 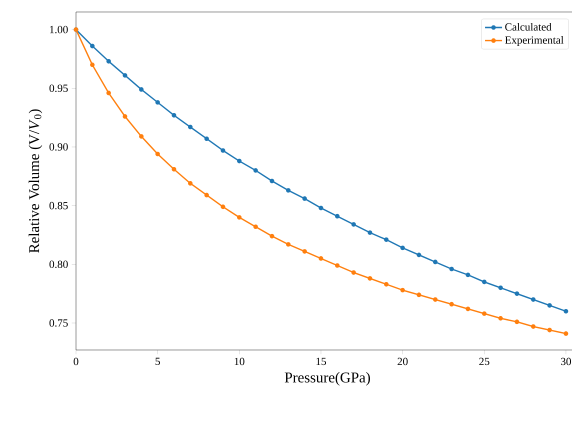 I want to click on x-tick-label: 25, so click(x=484, y=362).